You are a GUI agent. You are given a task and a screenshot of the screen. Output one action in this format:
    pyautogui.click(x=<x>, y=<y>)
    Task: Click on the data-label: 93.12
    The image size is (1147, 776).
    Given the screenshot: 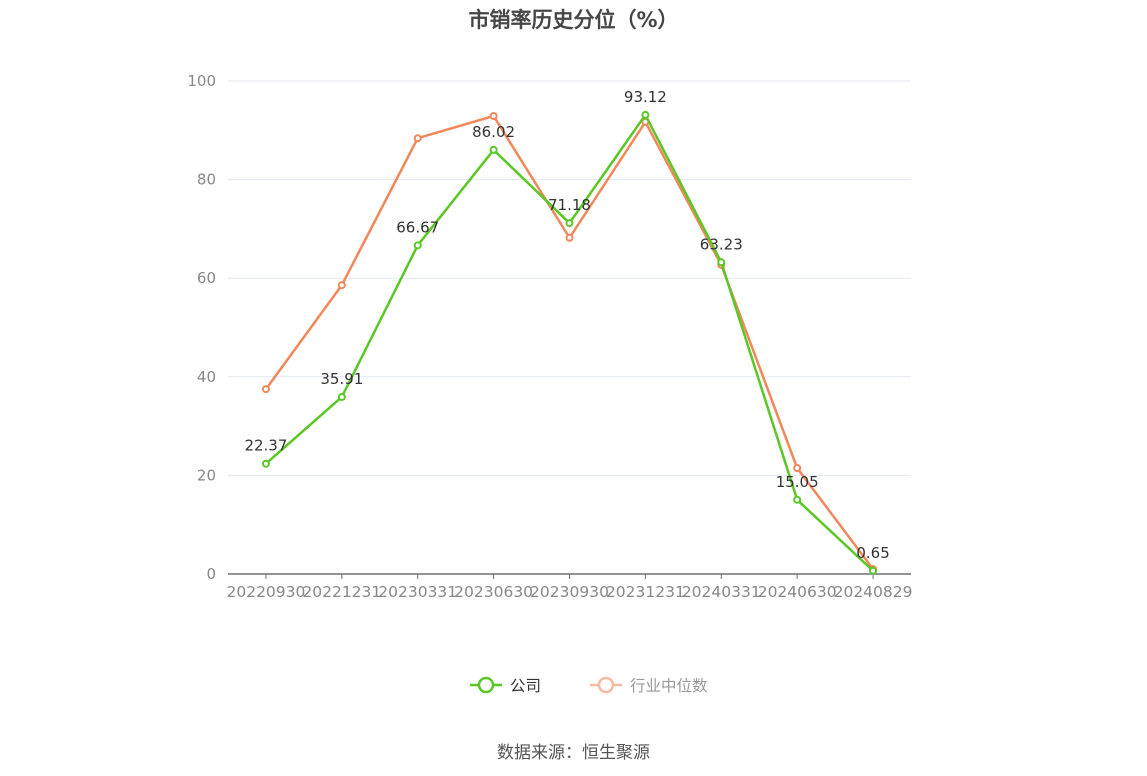 What is the action you would take?
    pyautogui.click(x=645, y=97)
    